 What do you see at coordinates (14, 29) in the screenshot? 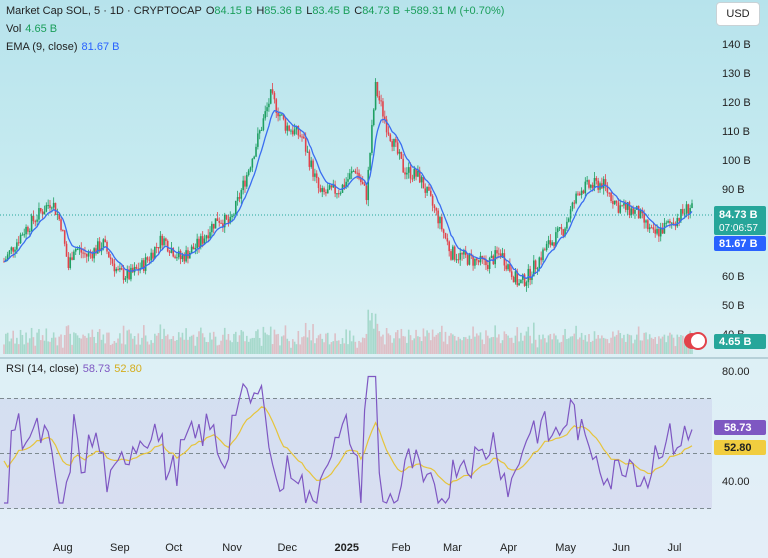
I see `volume-label: Vol` at bounding box center [14, 29].